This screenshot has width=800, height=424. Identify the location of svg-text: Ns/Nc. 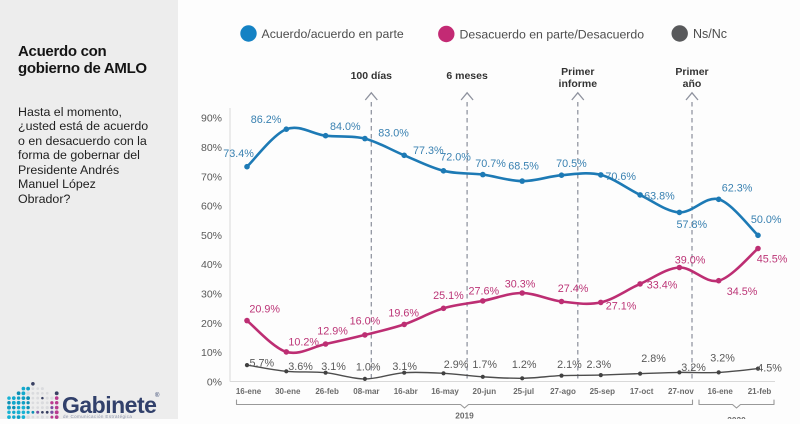
(710, 34).